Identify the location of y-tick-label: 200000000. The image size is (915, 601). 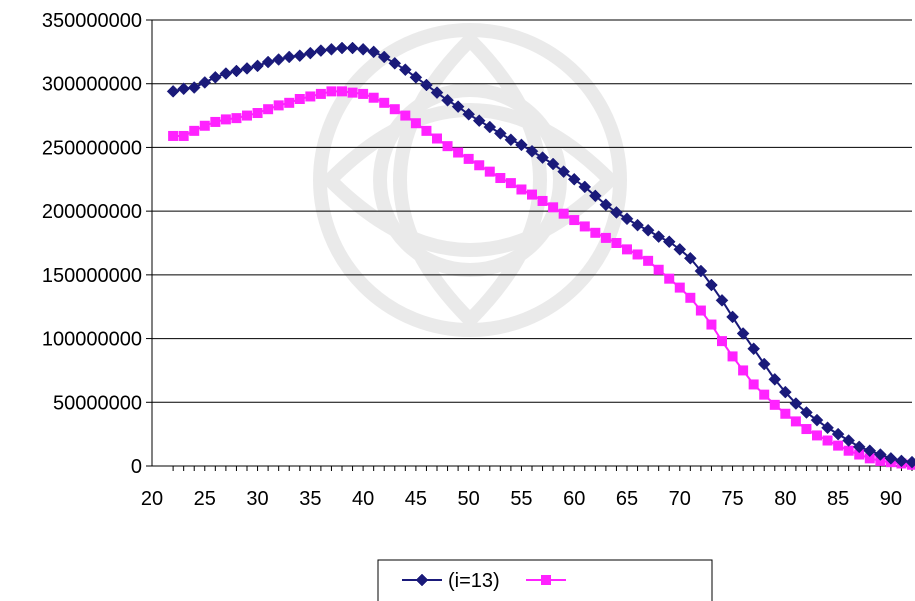
(92, 212).